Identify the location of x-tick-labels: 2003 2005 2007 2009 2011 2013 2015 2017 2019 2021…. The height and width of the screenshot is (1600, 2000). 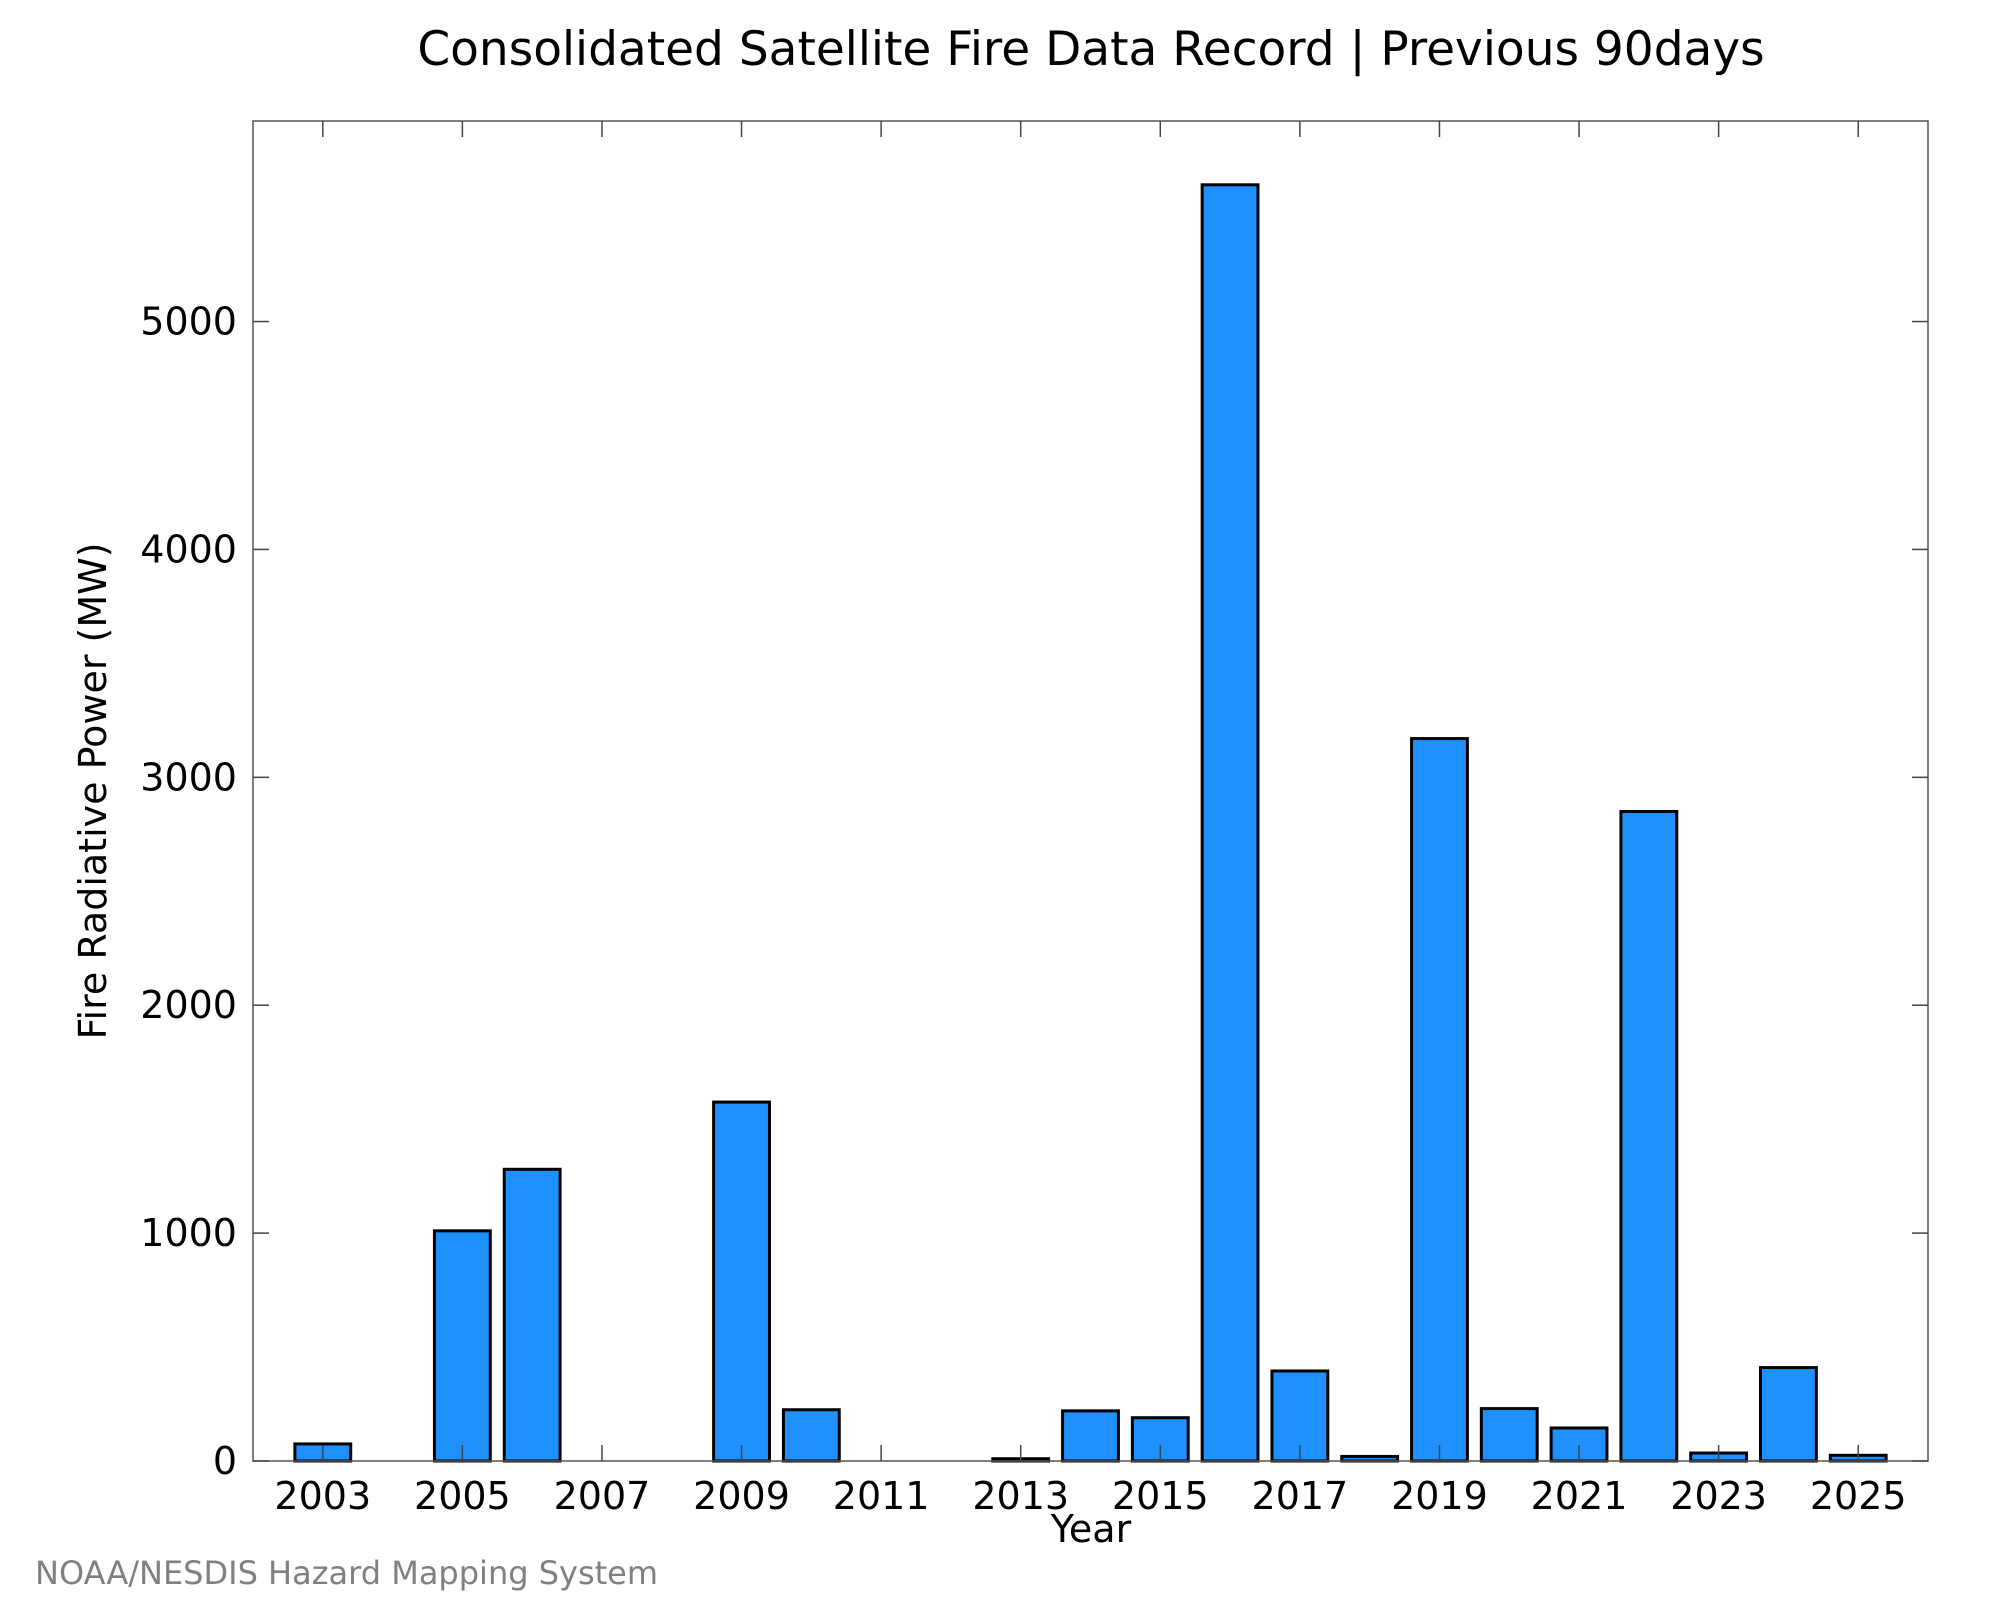
(1090, 1496).